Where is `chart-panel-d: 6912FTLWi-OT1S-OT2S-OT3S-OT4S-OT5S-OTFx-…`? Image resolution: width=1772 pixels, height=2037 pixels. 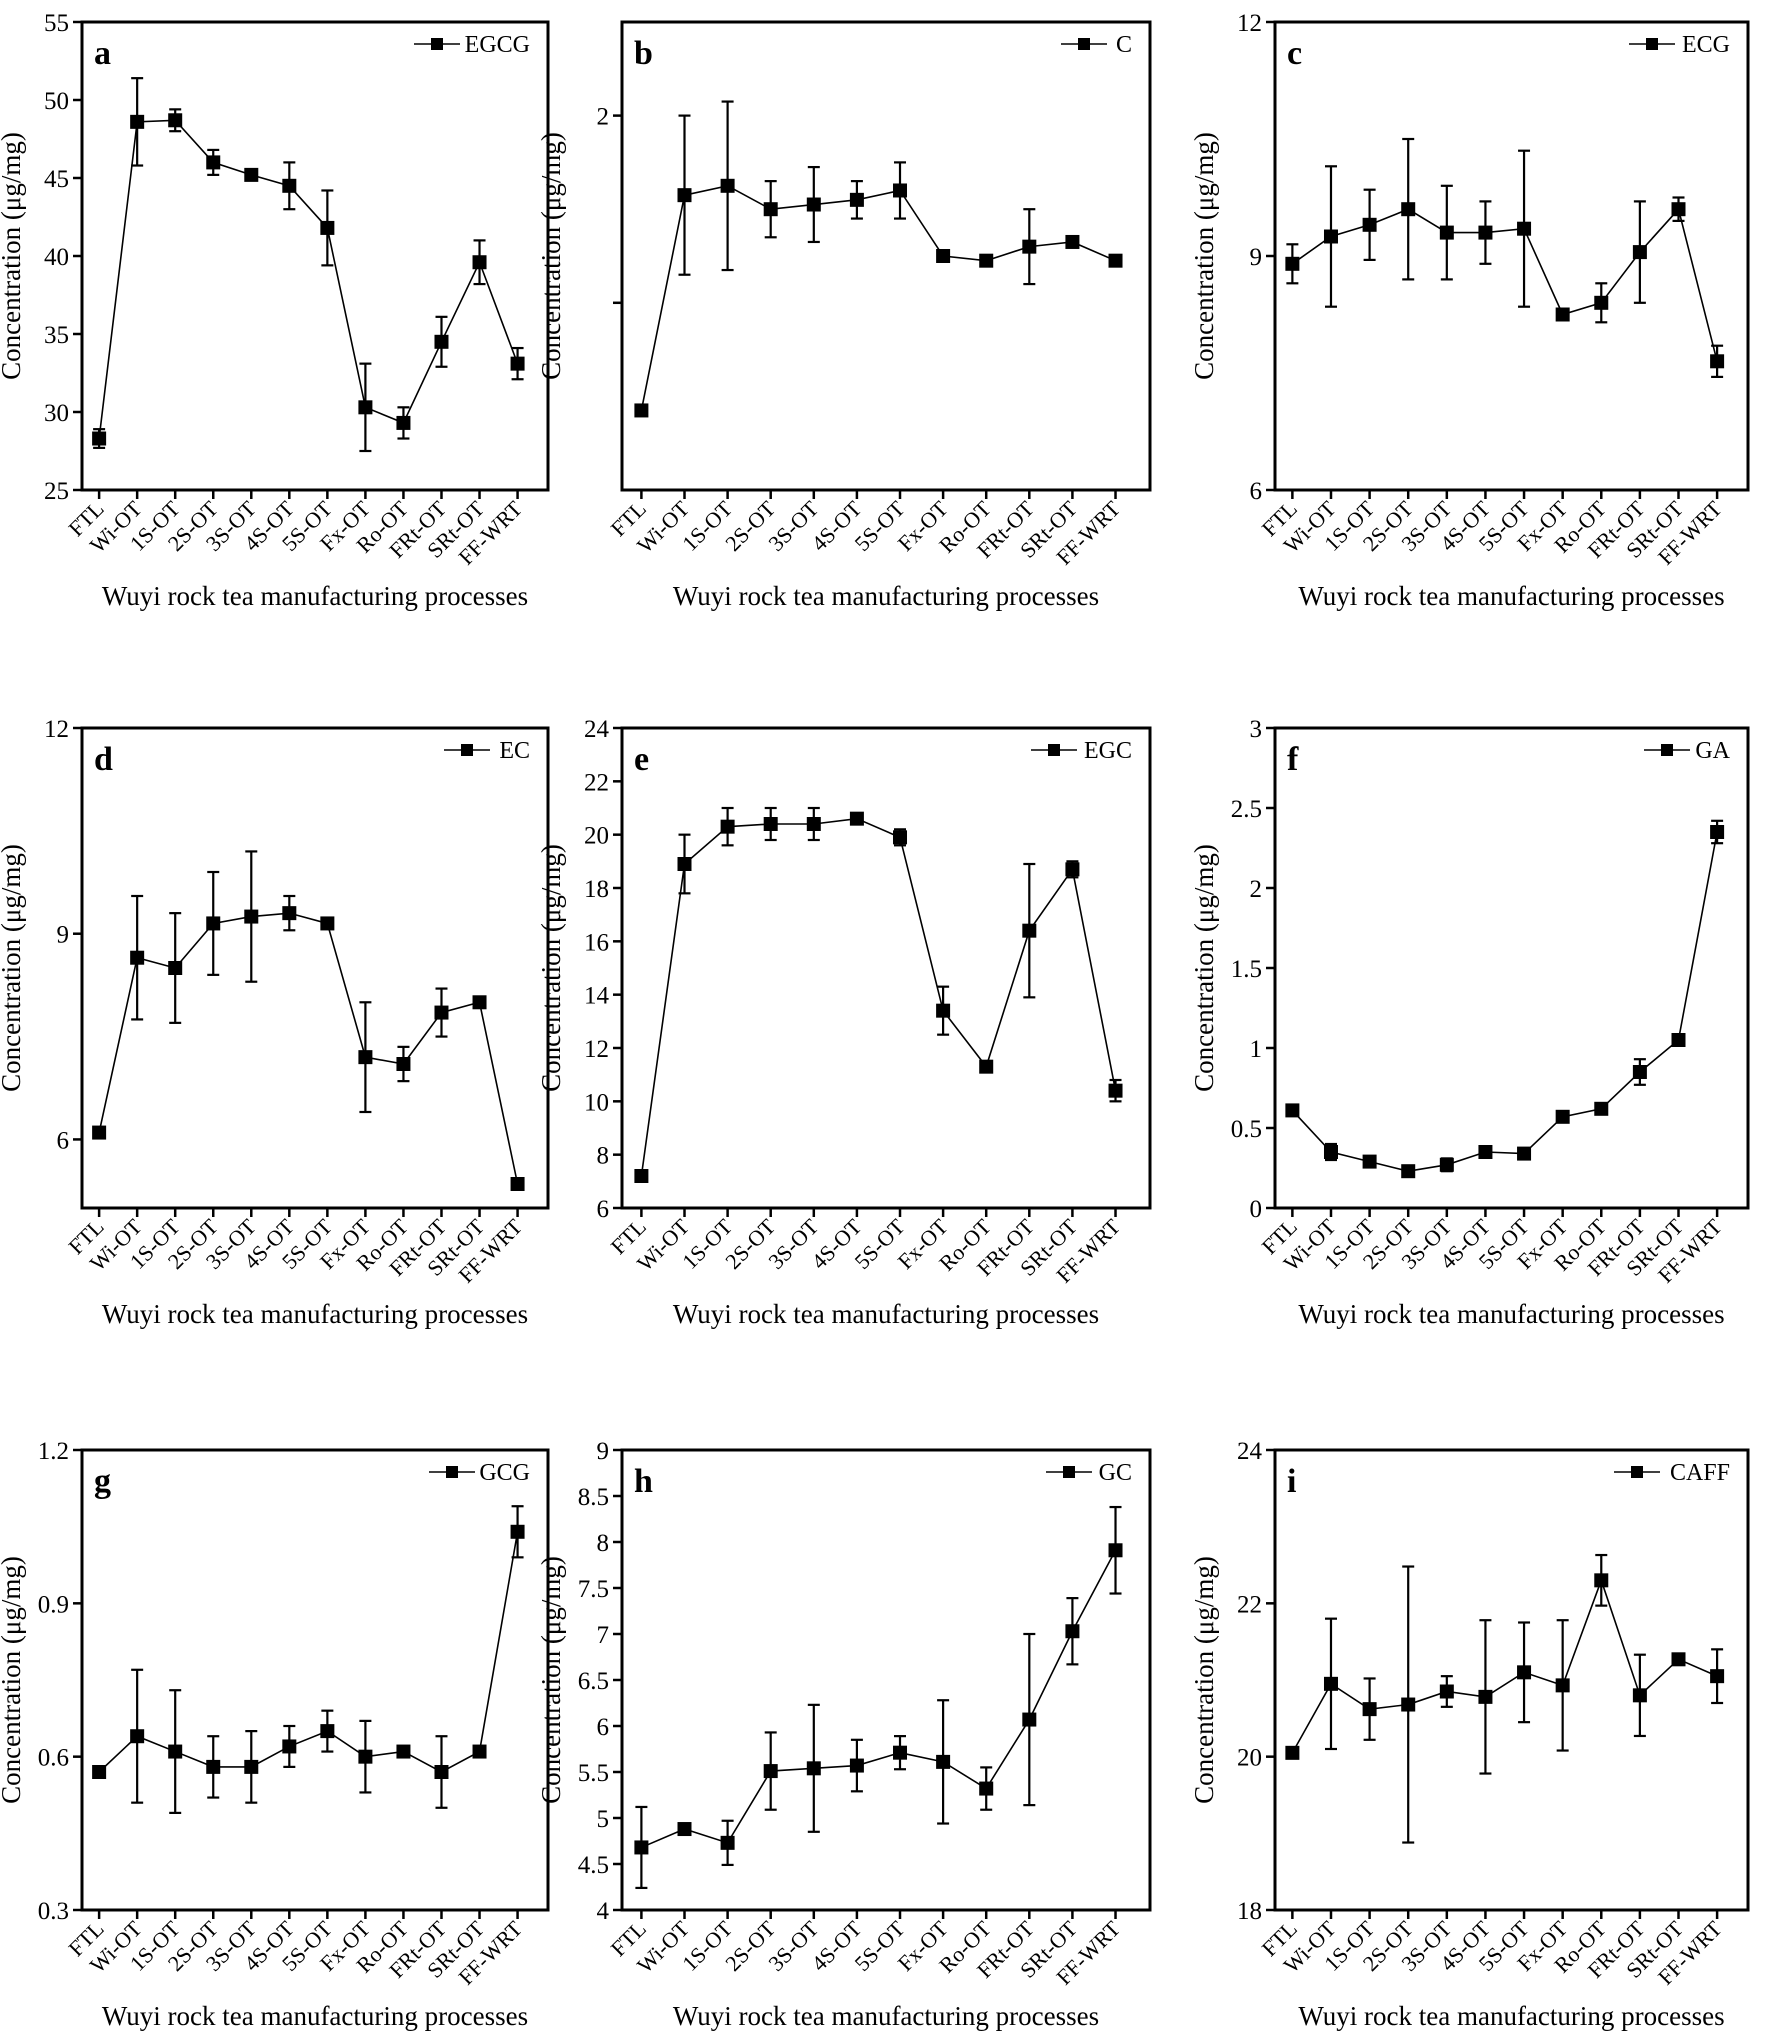
chart-panel-d: 6912FTLWi-OT1S-OT2S-OT3S-OT4S-OT5S-OTFx-… is located at coordinates (275, 1022).